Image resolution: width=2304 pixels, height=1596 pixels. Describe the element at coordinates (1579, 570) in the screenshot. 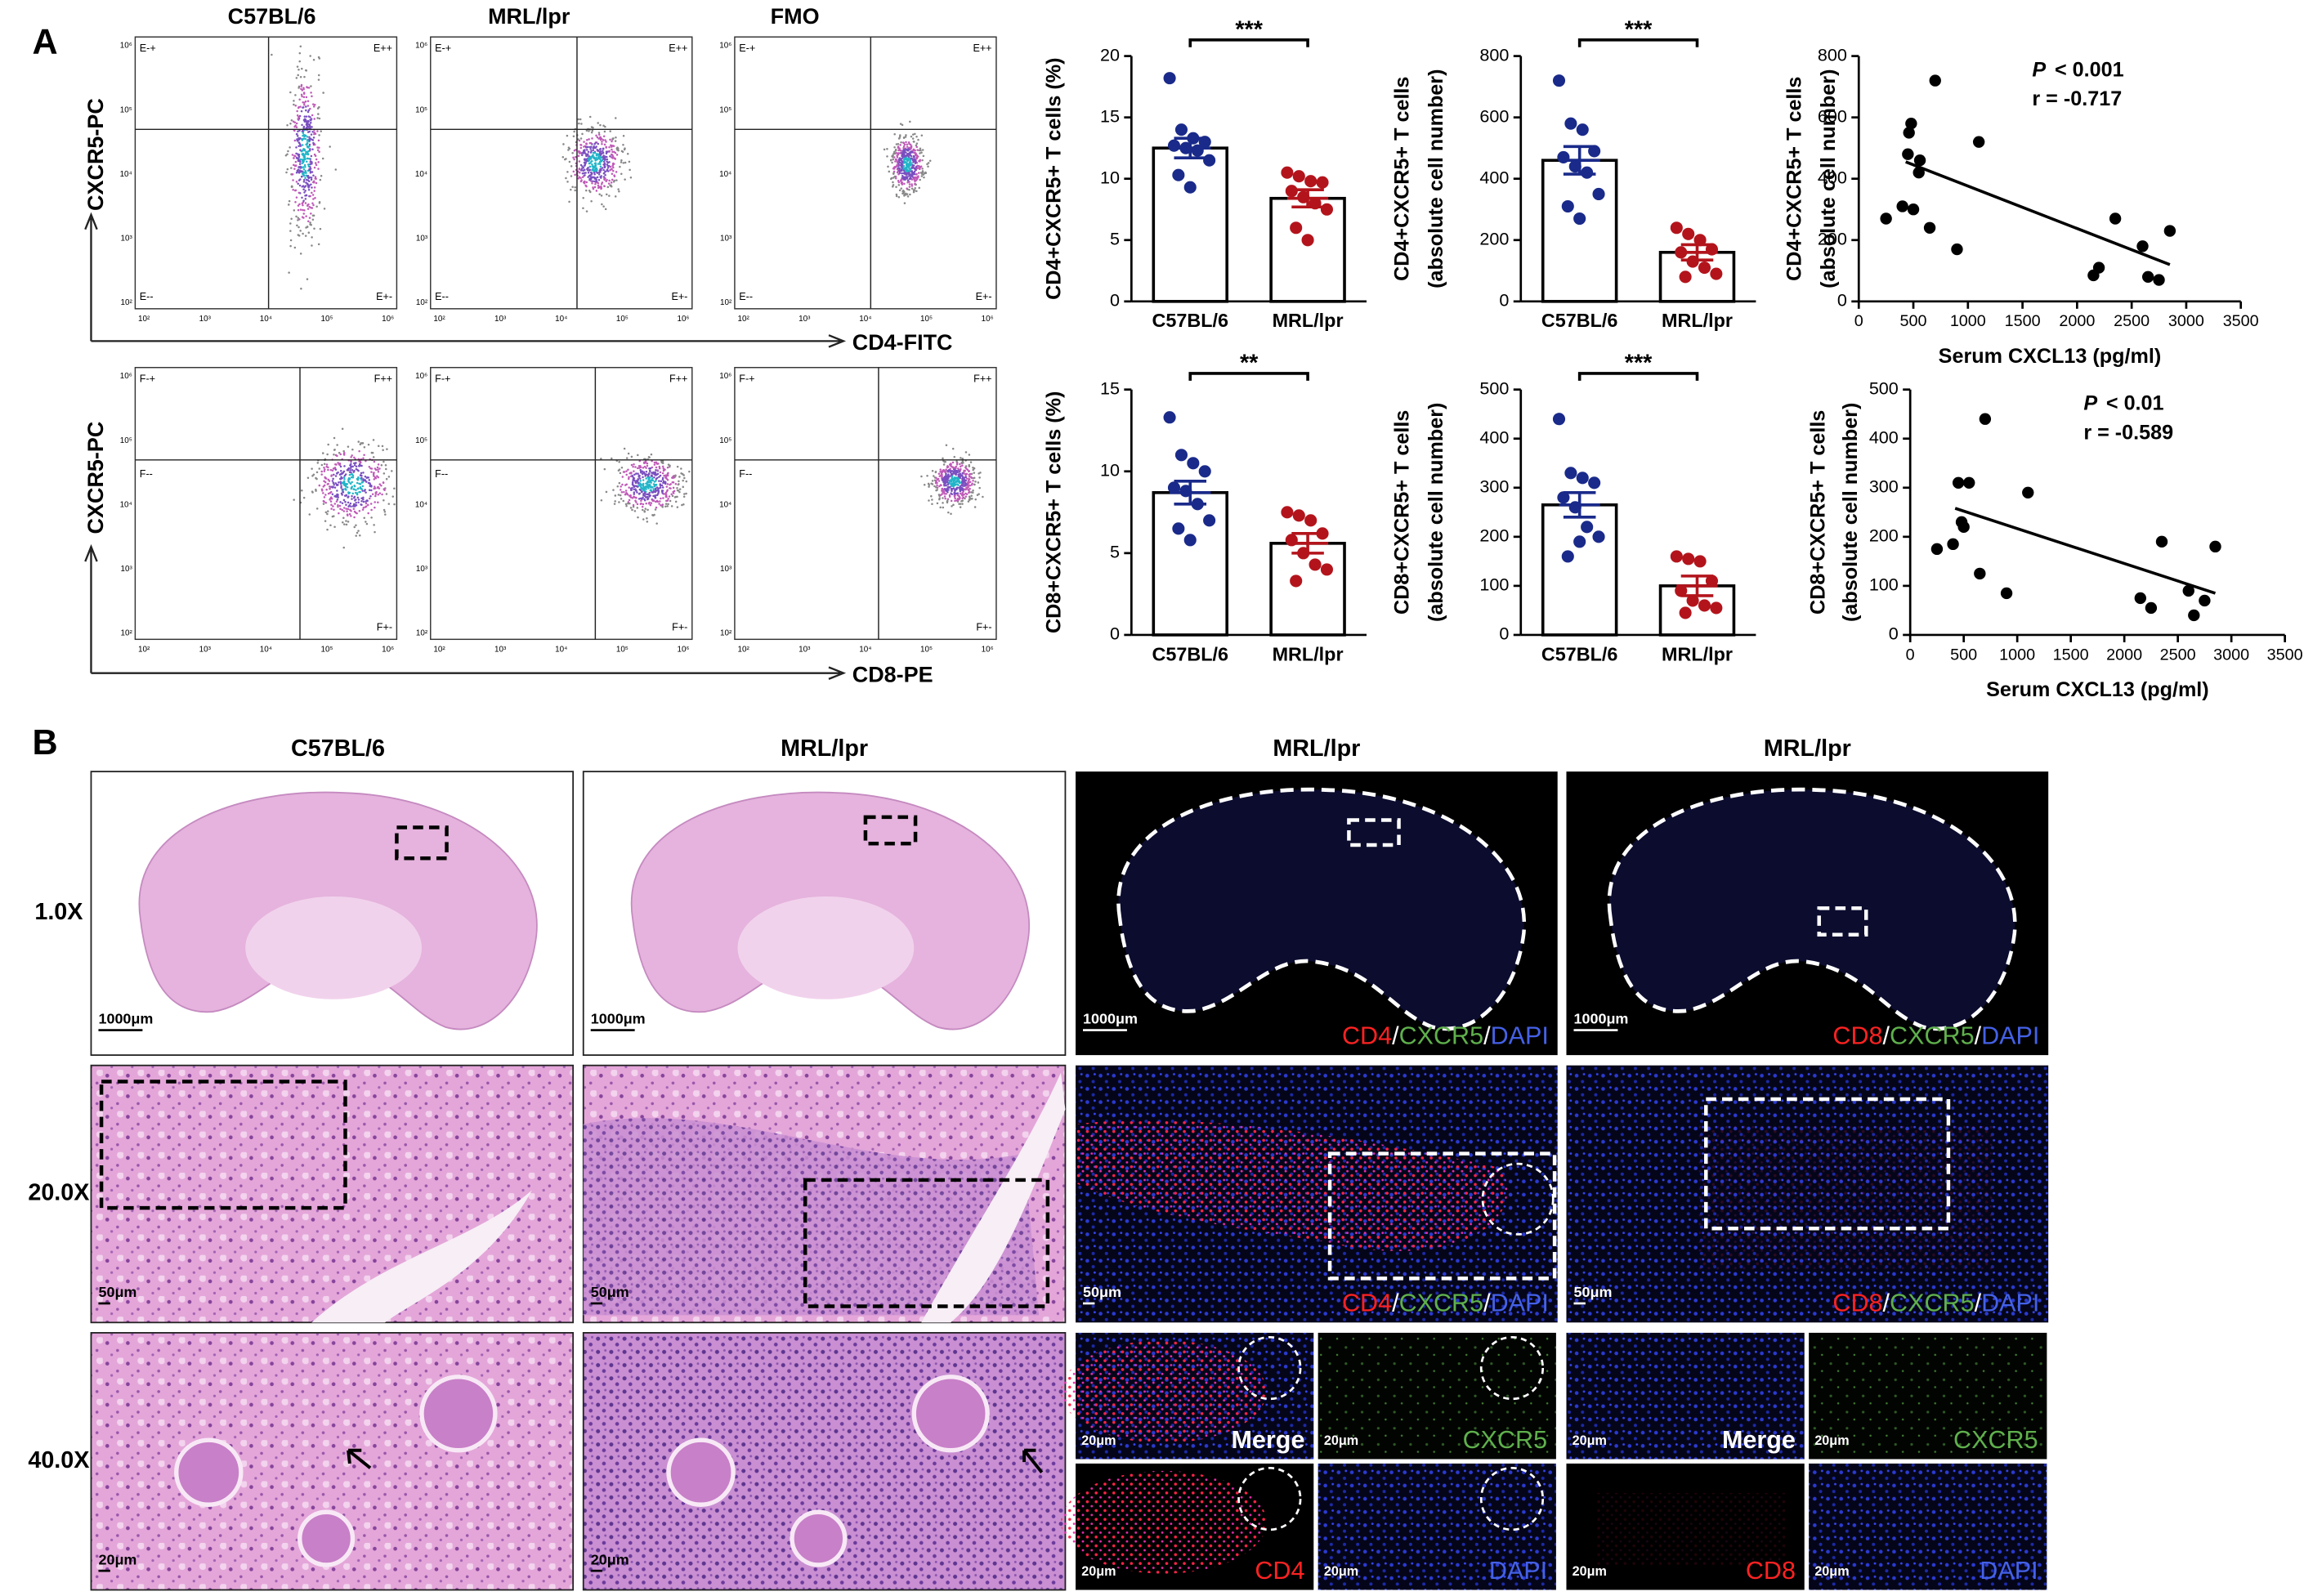

I see `bar` at that location.